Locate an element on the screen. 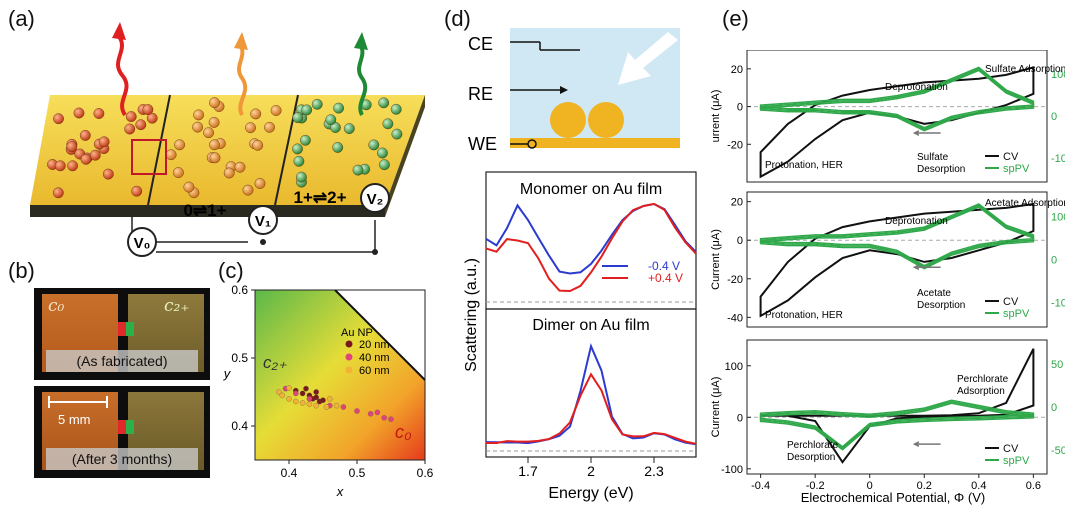 The width and height of the screenshot is (1065, 506). gamut-boundary is located at coordinates (380, 335).